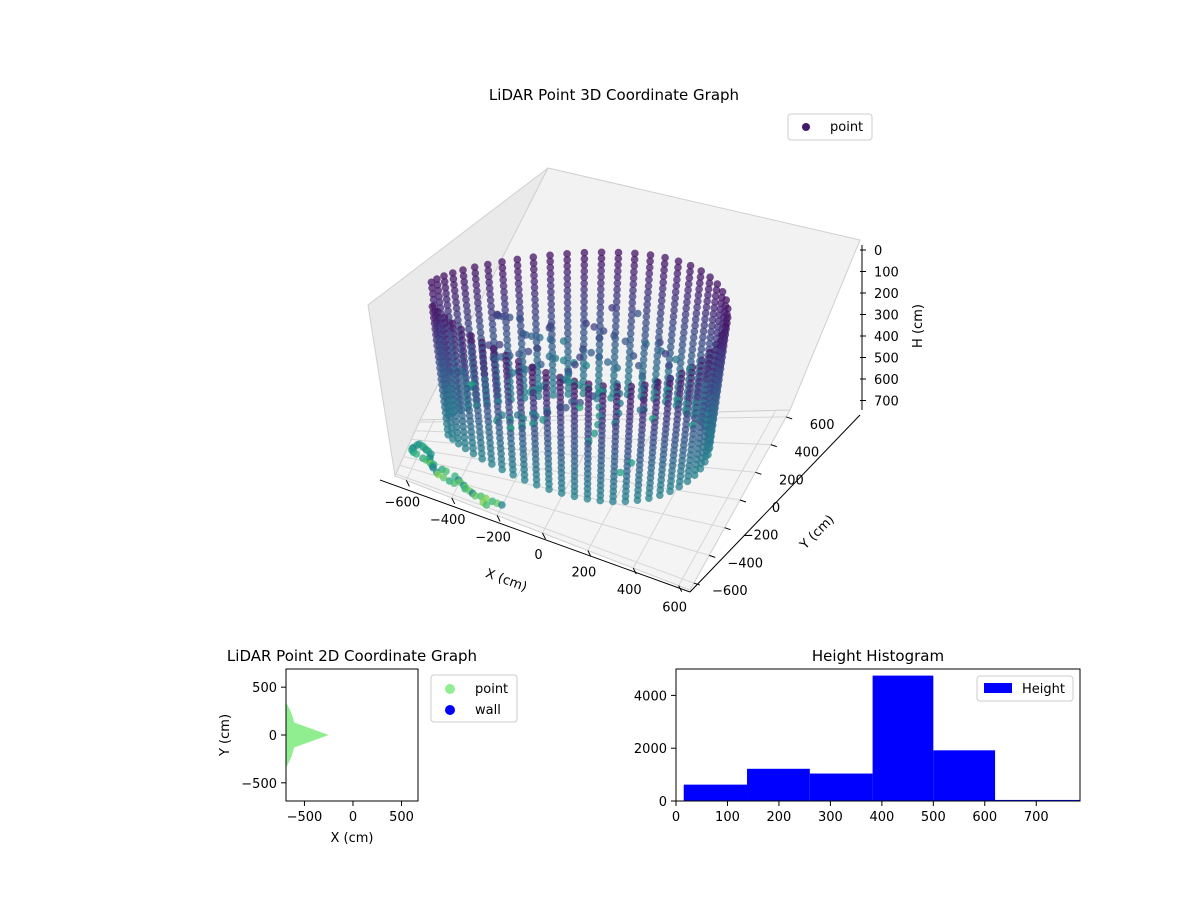 The height and width of the screenshot is (900, 1200). What do you see at coordinates (830, 127) in the screenshot?
I see `chart-3d-legend: point` at bounding box center [830, 127].